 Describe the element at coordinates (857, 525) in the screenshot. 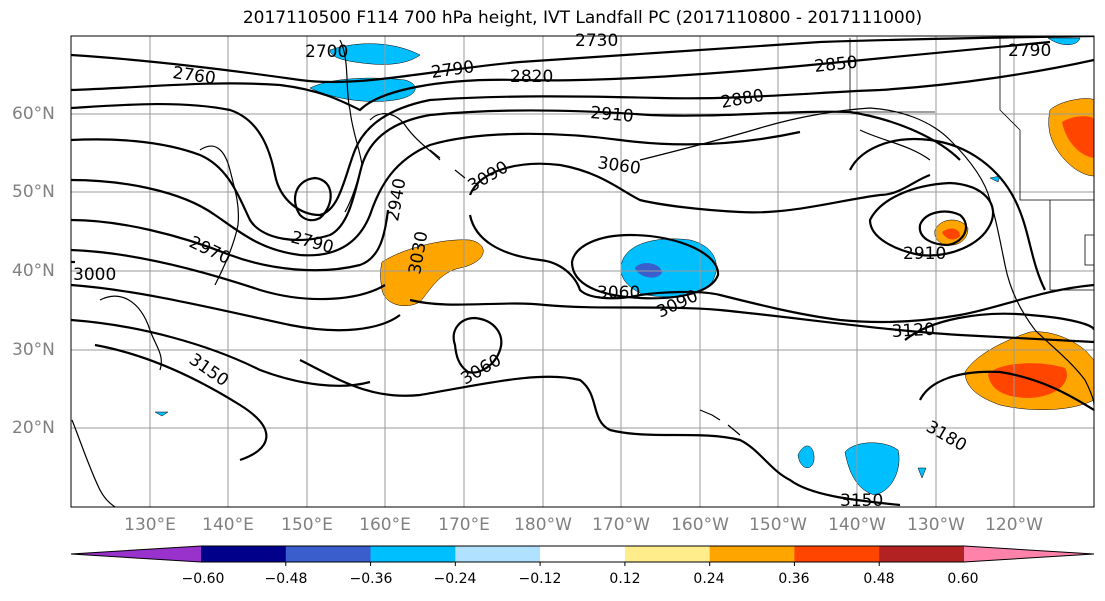

I see `lon-label: 140°W` at that location.